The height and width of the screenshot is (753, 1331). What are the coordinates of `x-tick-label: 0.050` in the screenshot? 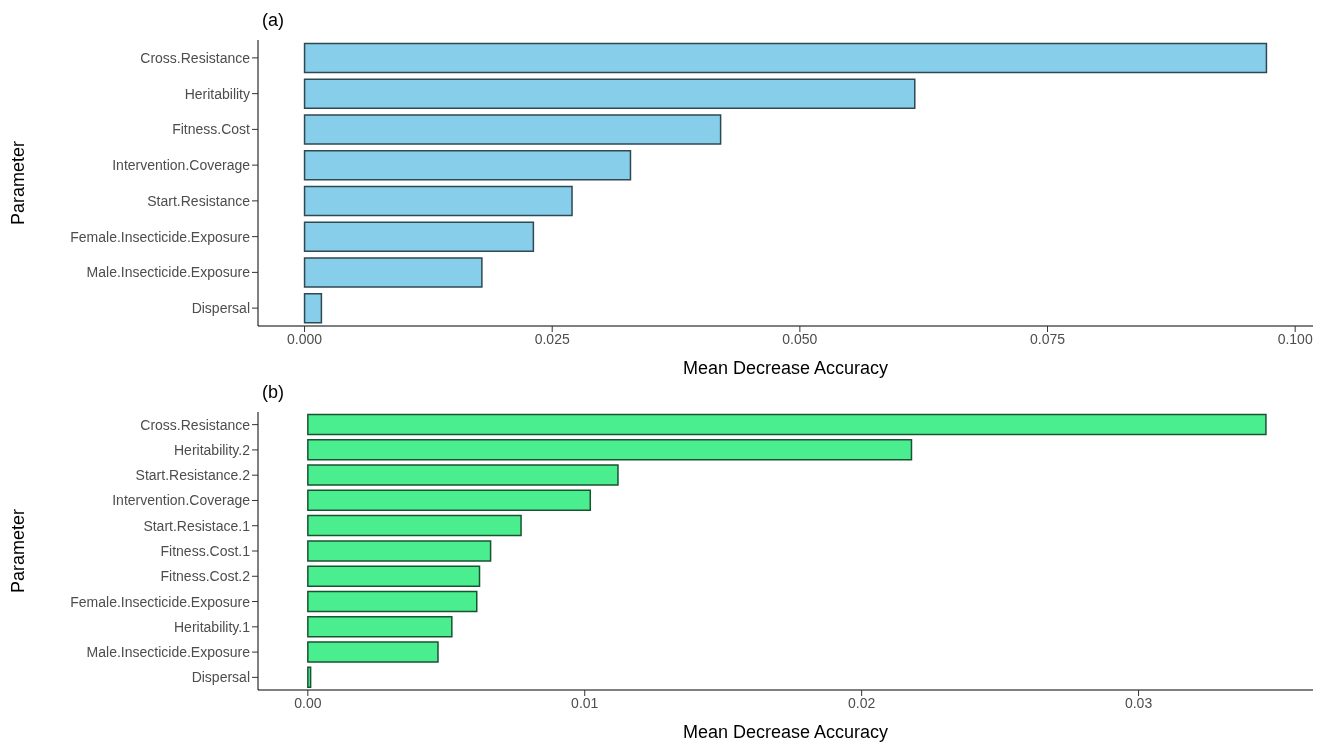 It's located at (800, 338).